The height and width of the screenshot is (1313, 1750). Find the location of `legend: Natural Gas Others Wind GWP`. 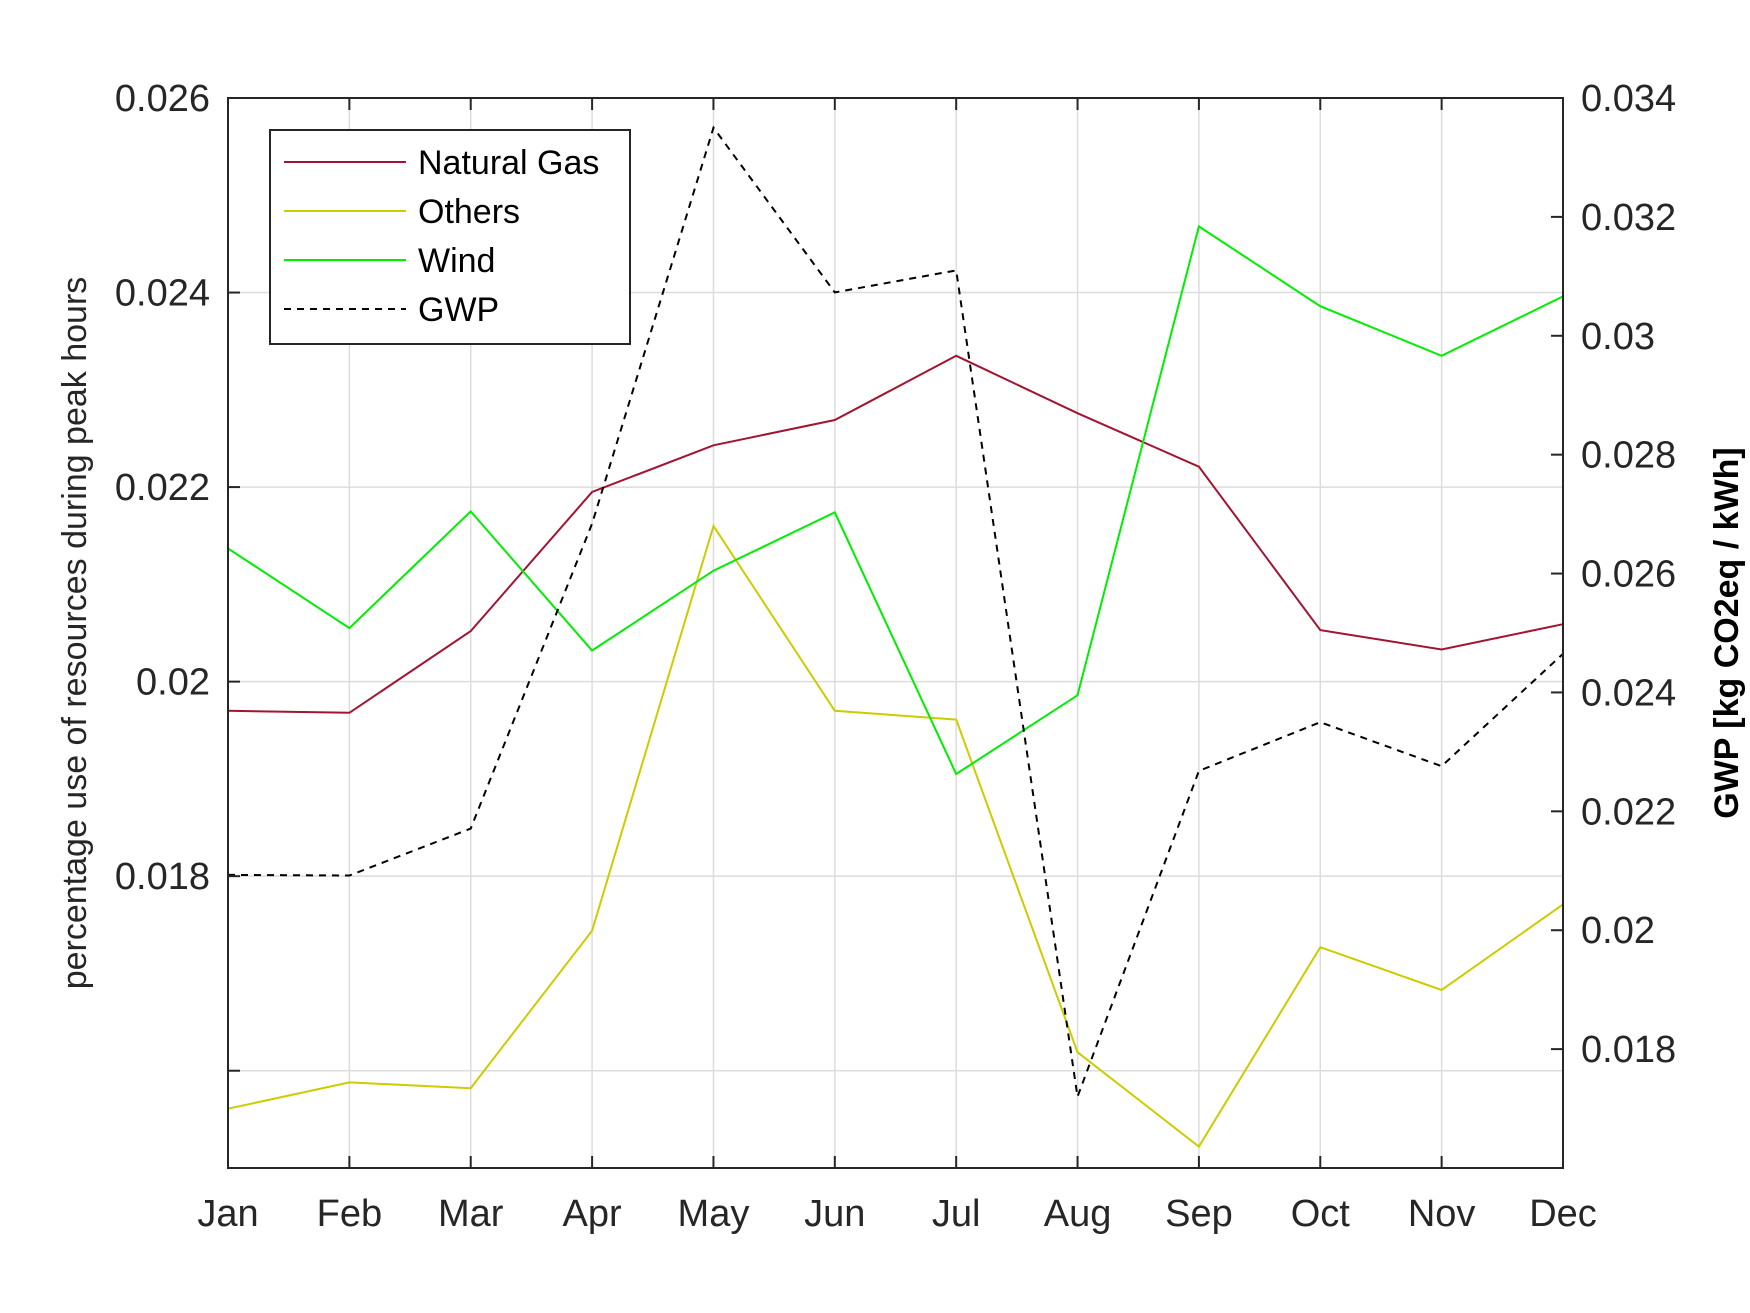

legend: Natural Gas Others Wind GWP is located at coordinates (450, 237).